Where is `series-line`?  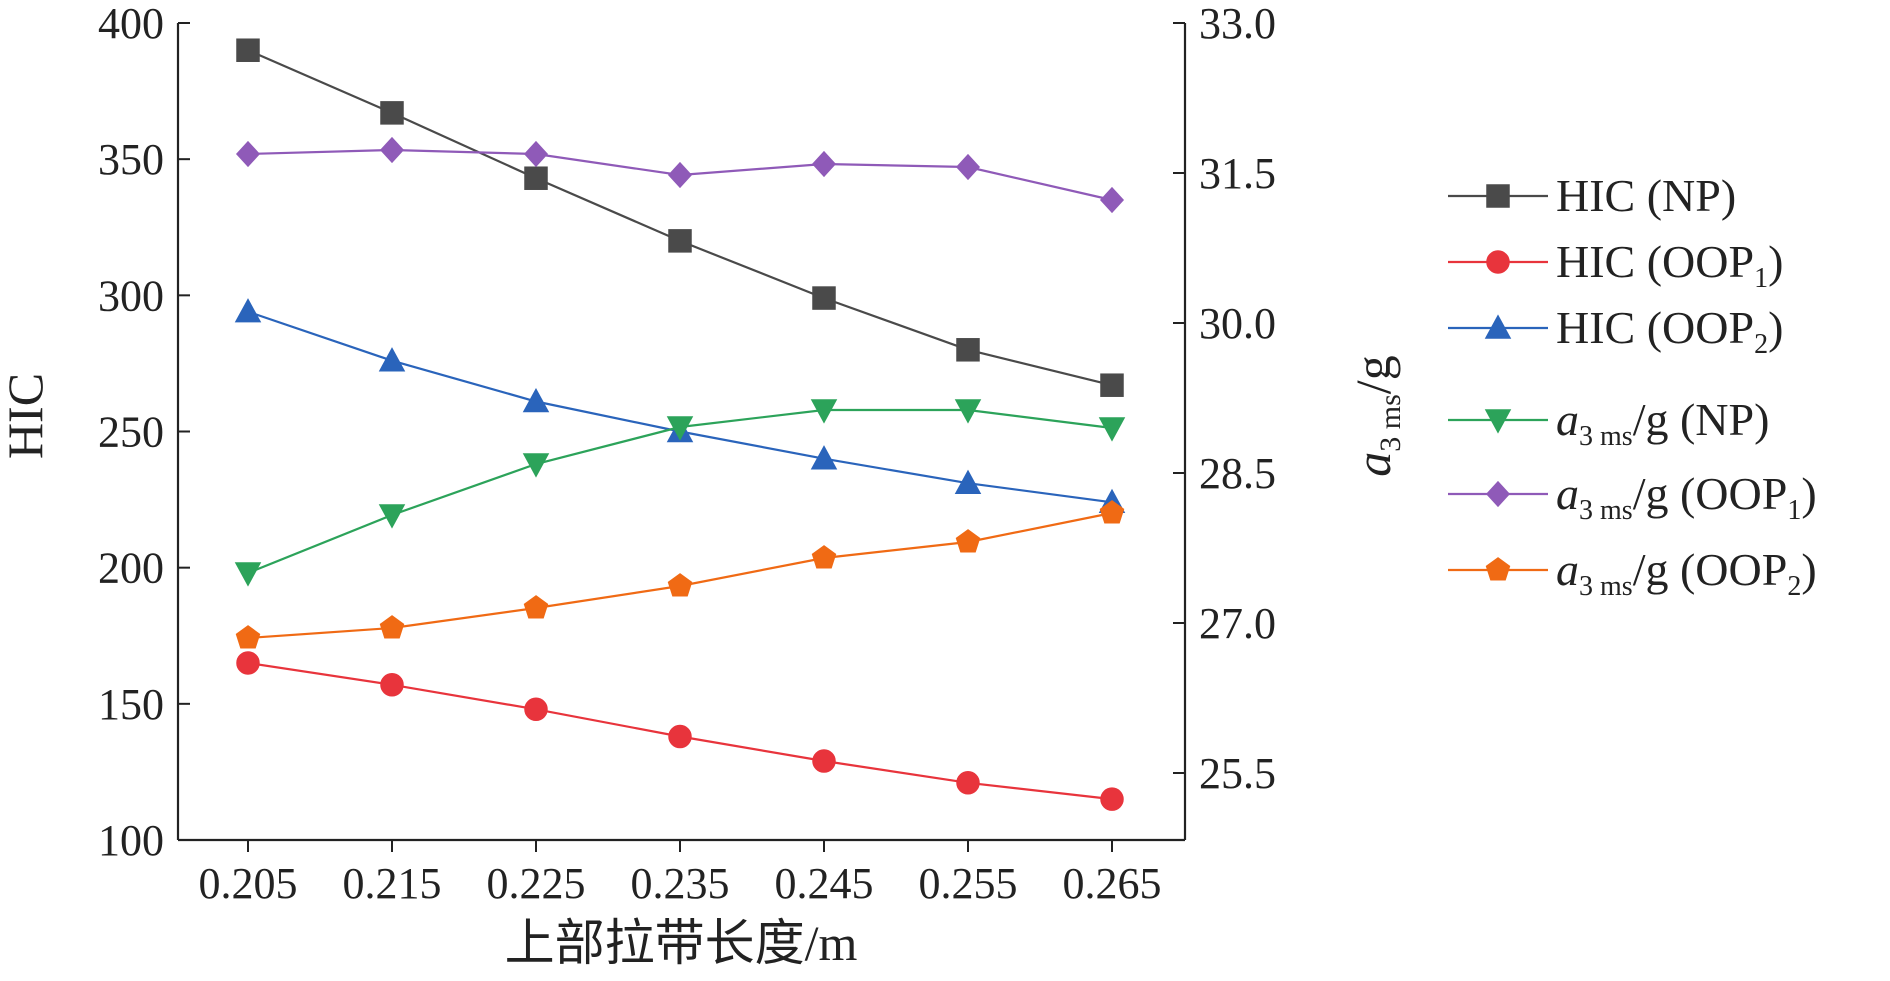
series-line is located at coordinates (680, 407).